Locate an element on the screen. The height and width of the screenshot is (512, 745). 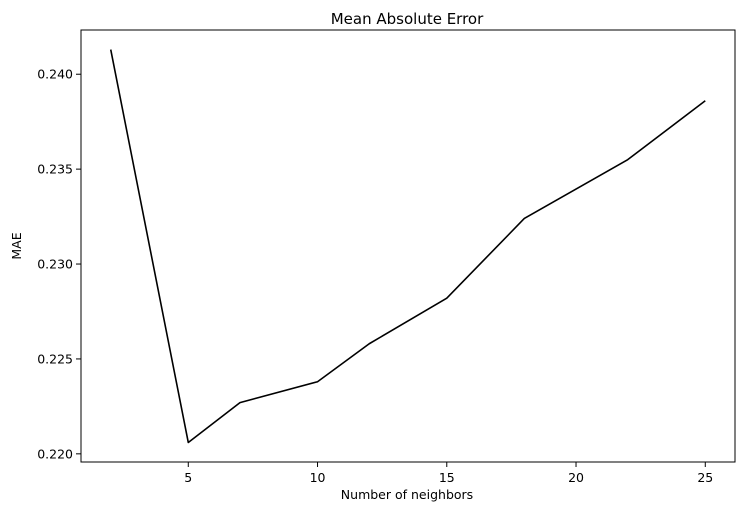
x-tick-label: 10 is located at coordinates (318, 477).